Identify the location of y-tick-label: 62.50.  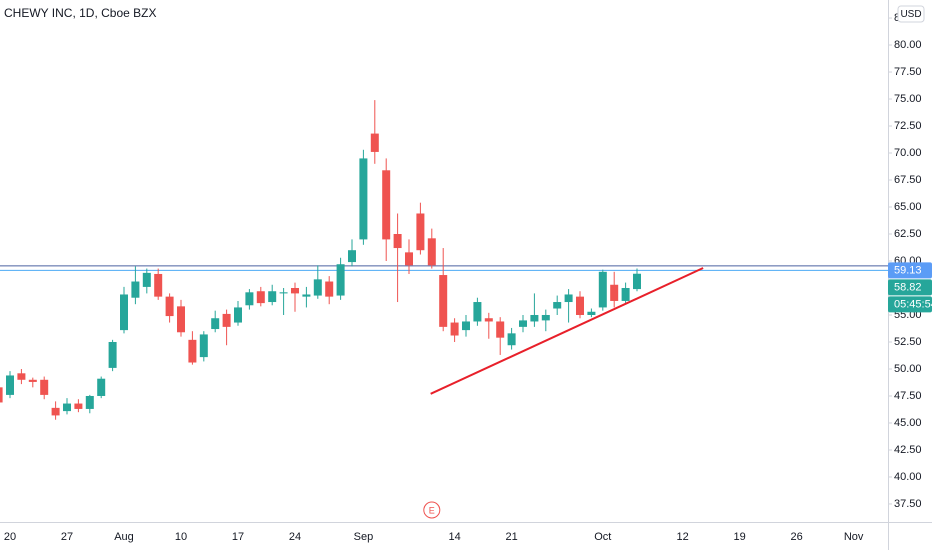
(908, 234).